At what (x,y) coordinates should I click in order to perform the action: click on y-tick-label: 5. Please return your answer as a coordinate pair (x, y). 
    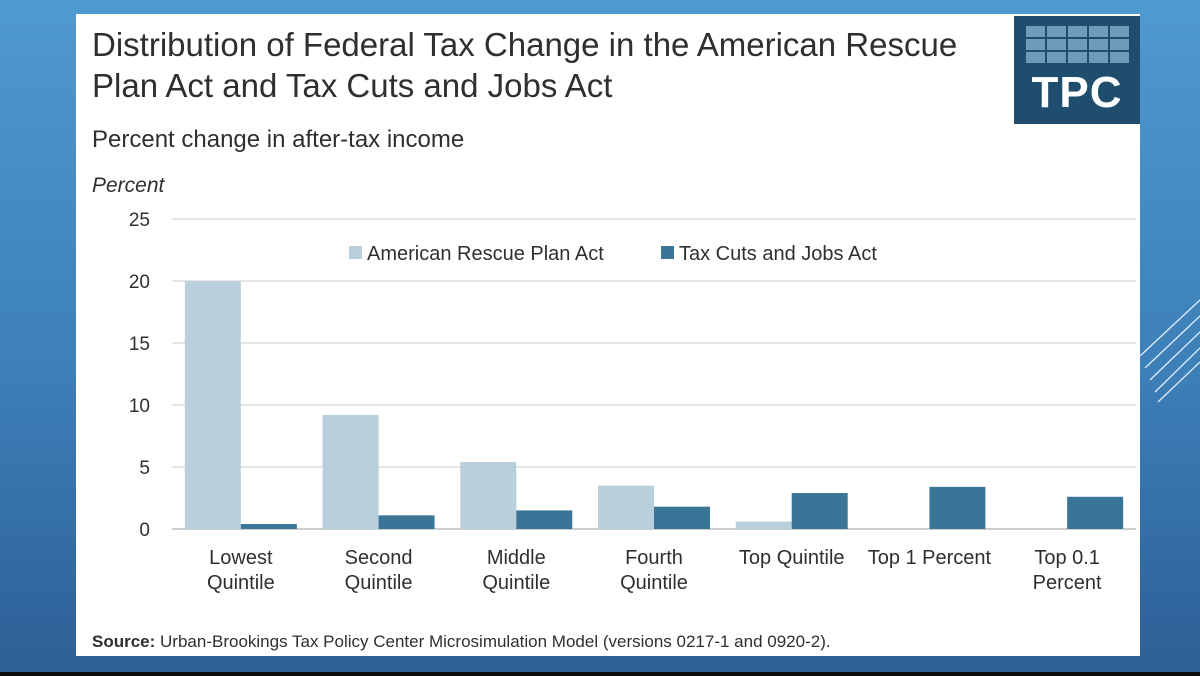
    Looking at the image, I should click on (144, 468).